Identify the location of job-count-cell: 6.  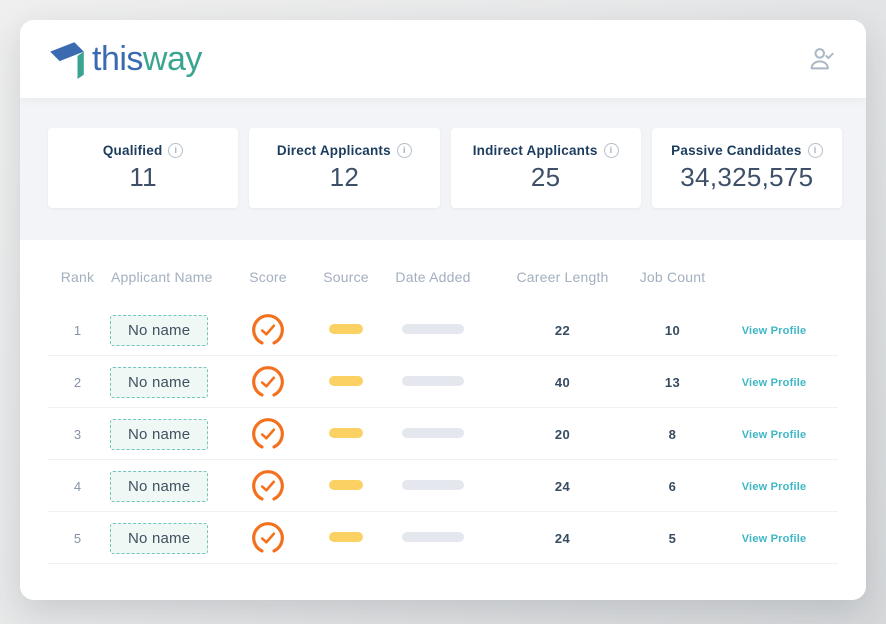
(672, 486).